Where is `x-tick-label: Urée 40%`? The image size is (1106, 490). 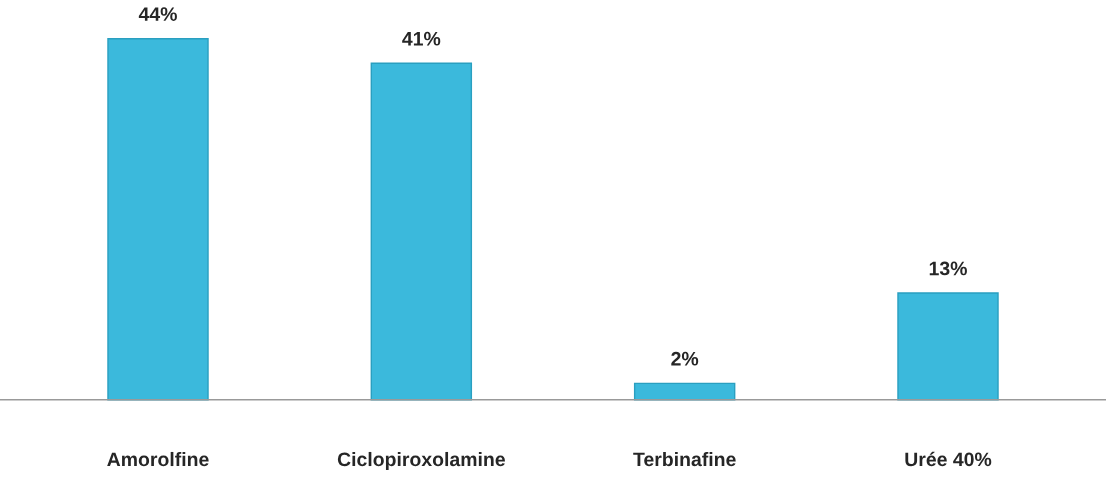 x-tick-label: Urée 40% is located at coordinates (948, 459).